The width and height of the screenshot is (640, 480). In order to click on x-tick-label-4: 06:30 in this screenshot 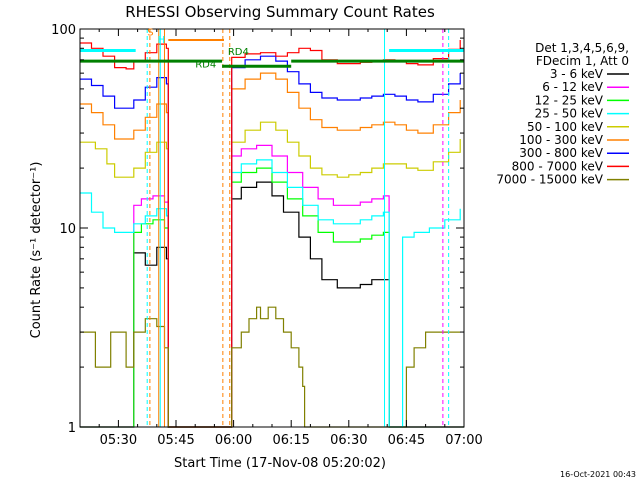, I will do `click(348, 440)`.